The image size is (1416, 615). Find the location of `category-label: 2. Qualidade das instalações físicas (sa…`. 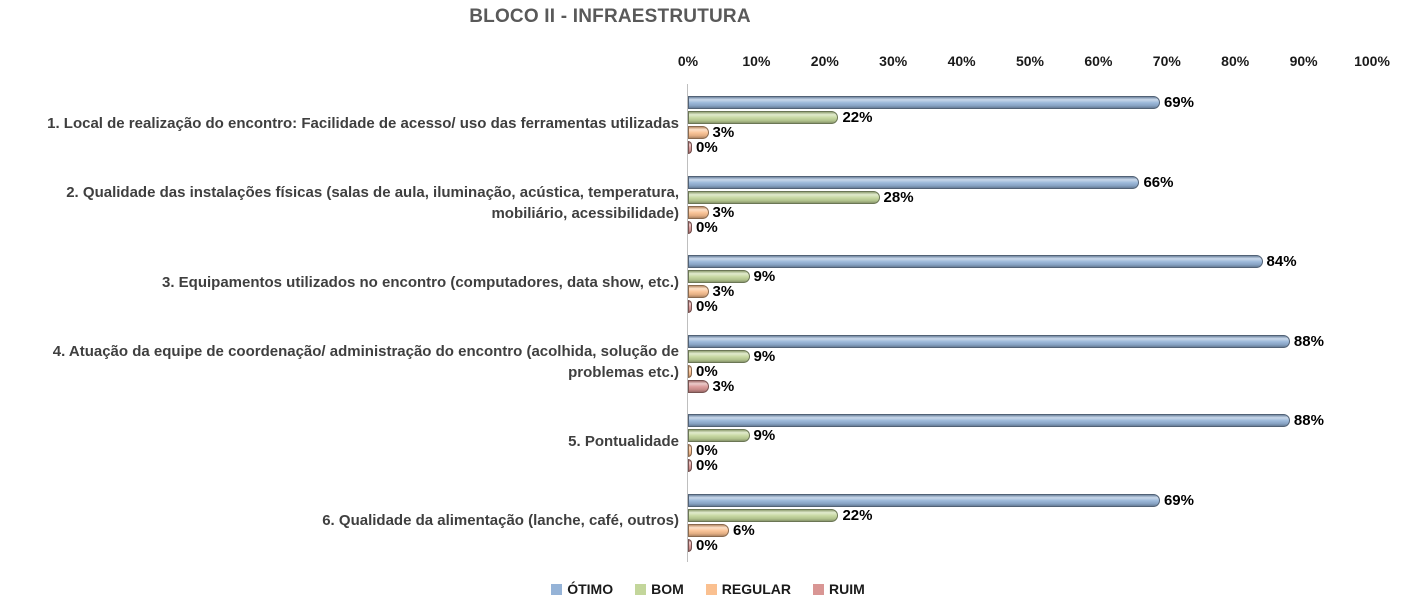

category-label: 2. Qualidade das instalações físicas (sa… is located at coordinates (372, 203).